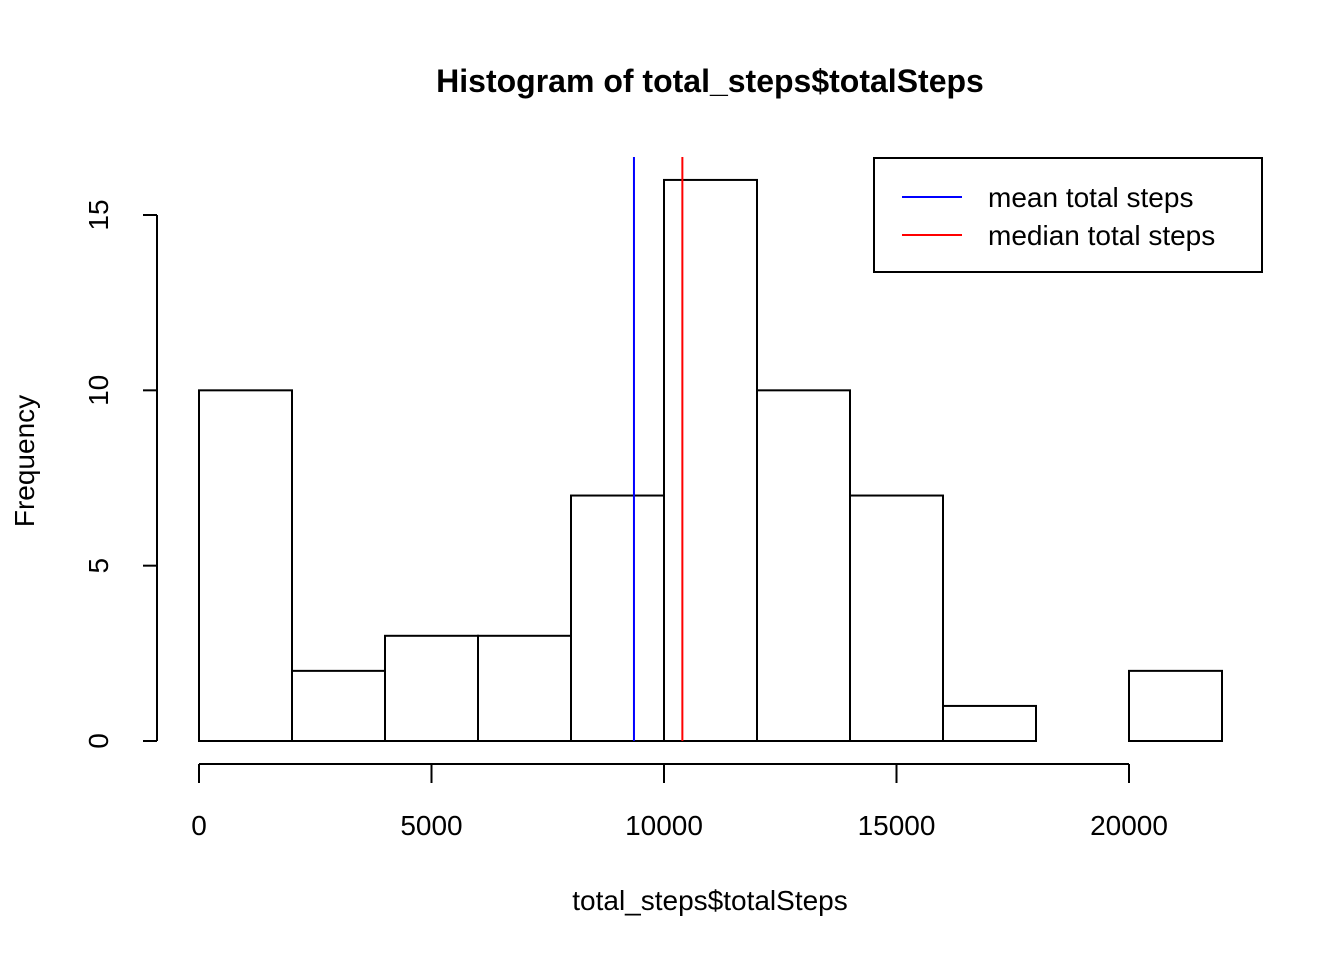 This screenshot has height=960, width=1344. What do you see at coordinates (120, 474) in the screenshot?
I see `y-axis: 0 5 10 15` at bounding box center [120, 474].